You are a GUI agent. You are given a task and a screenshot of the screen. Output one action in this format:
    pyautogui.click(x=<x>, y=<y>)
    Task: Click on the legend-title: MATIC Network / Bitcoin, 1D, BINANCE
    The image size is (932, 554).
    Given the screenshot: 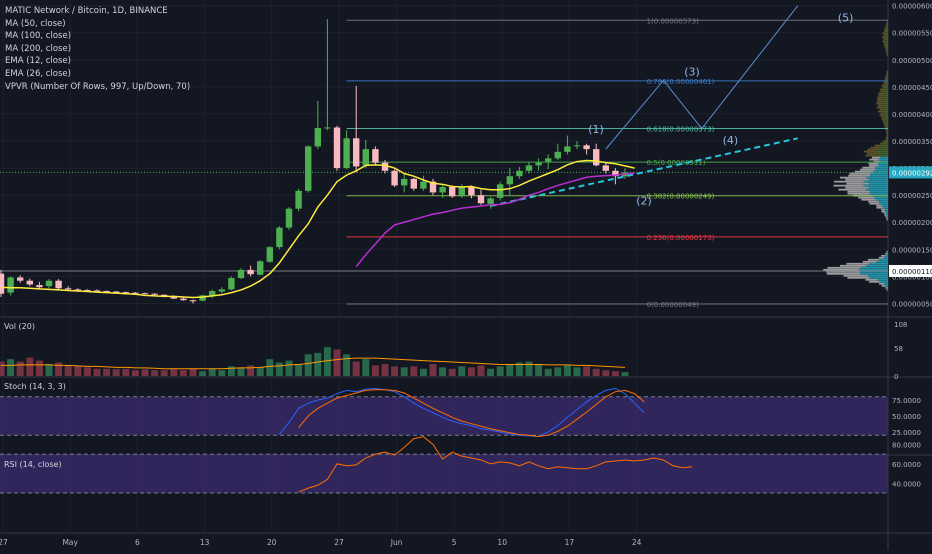 What is the action you would take?
    pyautogui.click(x=86, y=11)
    